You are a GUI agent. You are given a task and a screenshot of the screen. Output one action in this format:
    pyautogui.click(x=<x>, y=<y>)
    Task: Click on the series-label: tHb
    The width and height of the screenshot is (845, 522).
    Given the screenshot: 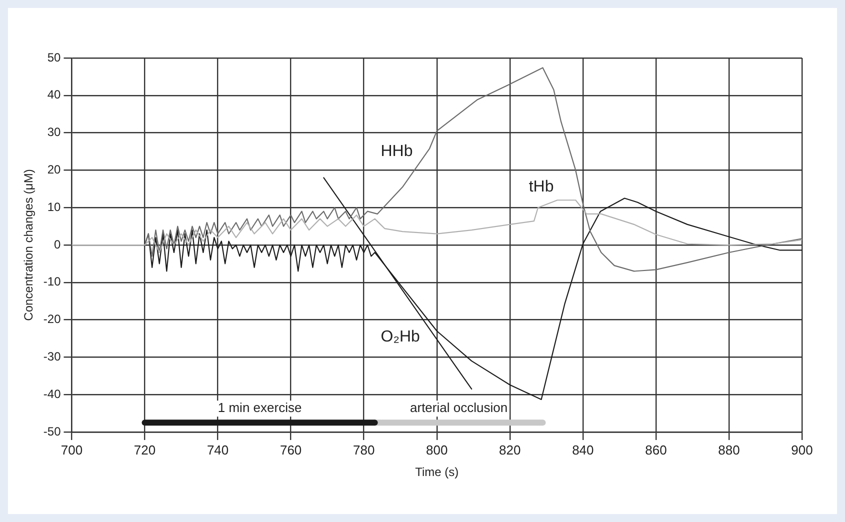 What is the action you would take?
    pyautogui.click(x=541, y=187)
    